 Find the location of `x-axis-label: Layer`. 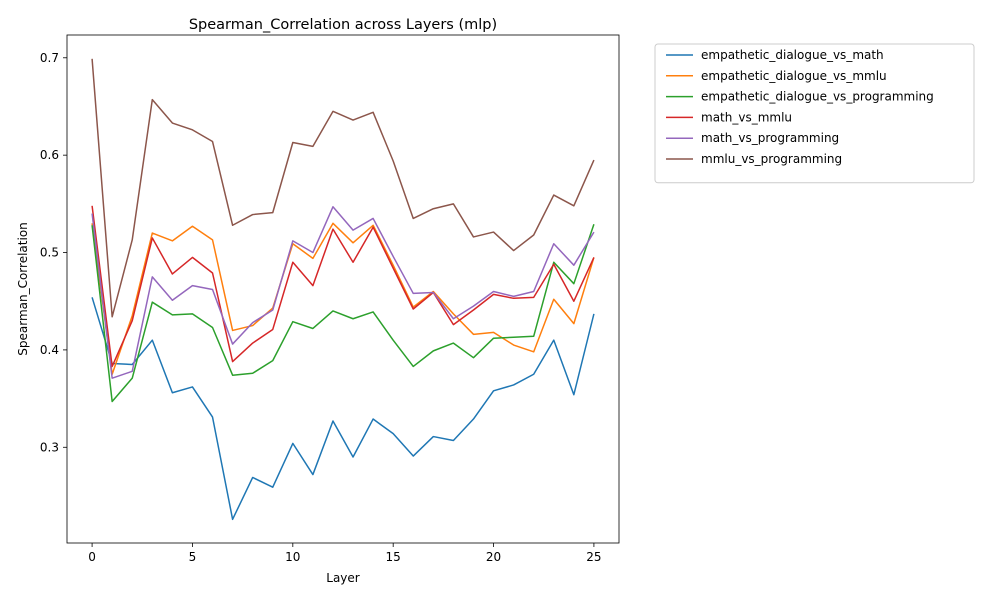

x-axis-label: Layer is located at coordinates (343, 578).